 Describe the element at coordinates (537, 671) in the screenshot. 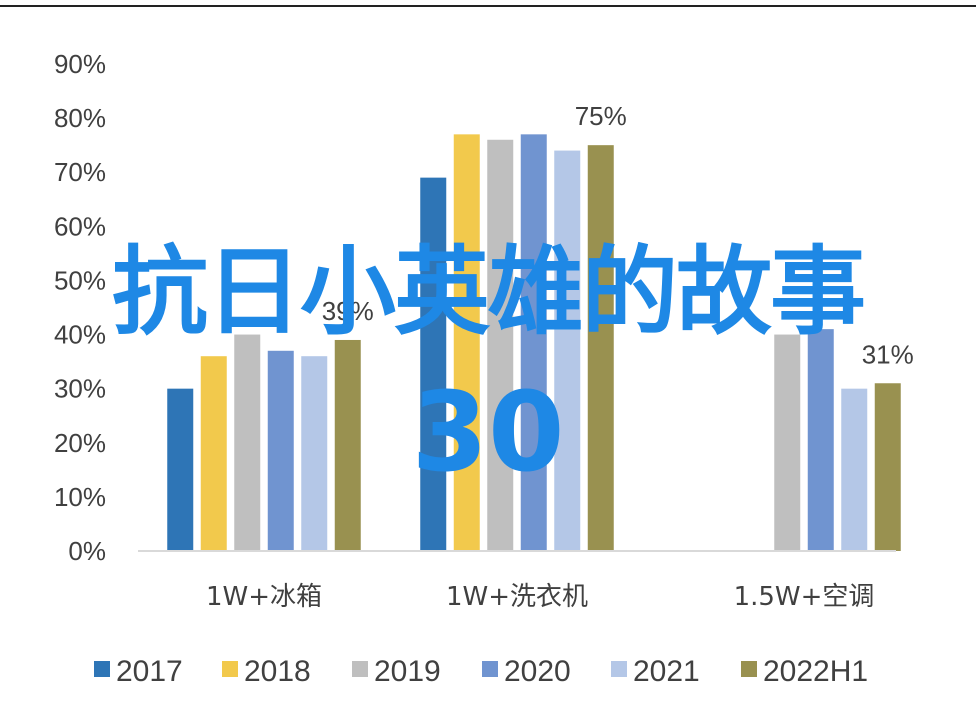

I see `legend-label: 2020` at that location.